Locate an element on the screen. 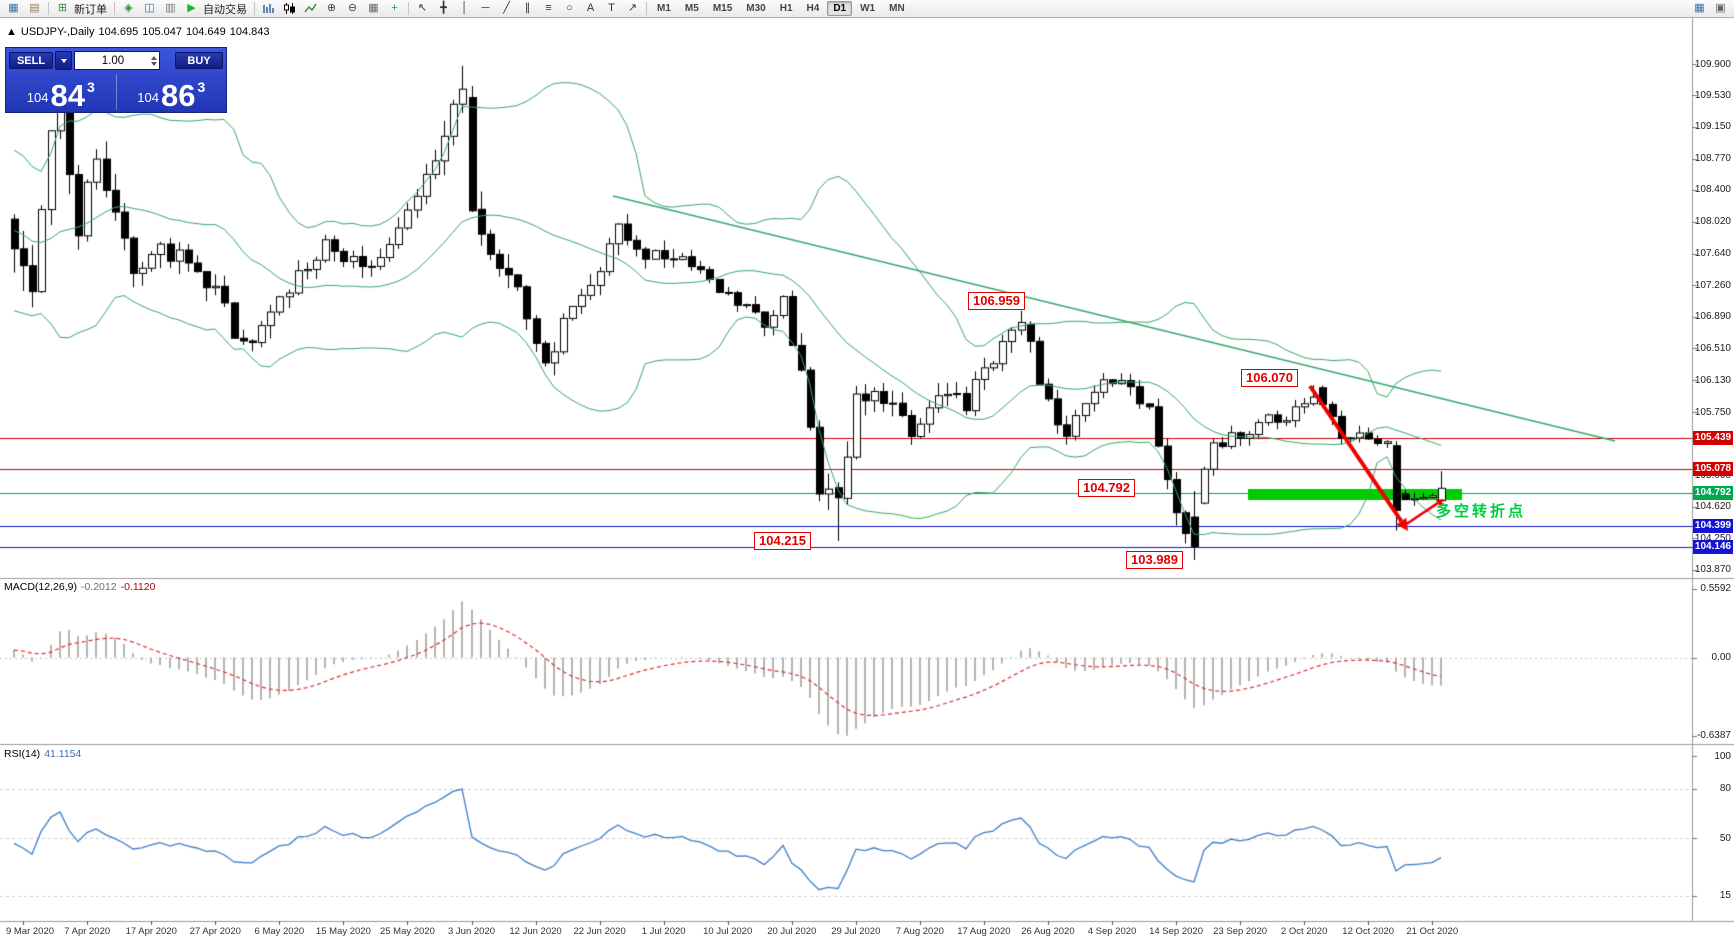 The width and height of the screenshot is (1734, 942). trade-panel-prices: 104 84 3 104 86 3 is located at coordinates (116, 92).